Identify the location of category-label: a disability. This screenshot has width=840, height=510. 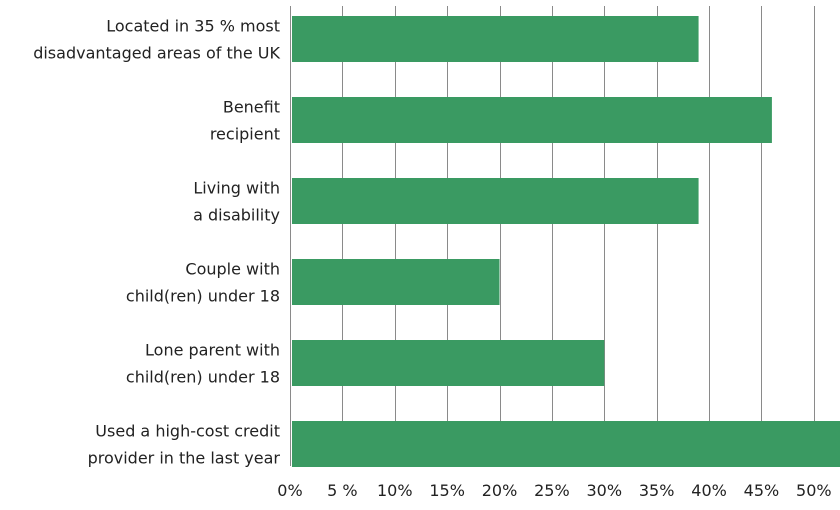
(236, 215).